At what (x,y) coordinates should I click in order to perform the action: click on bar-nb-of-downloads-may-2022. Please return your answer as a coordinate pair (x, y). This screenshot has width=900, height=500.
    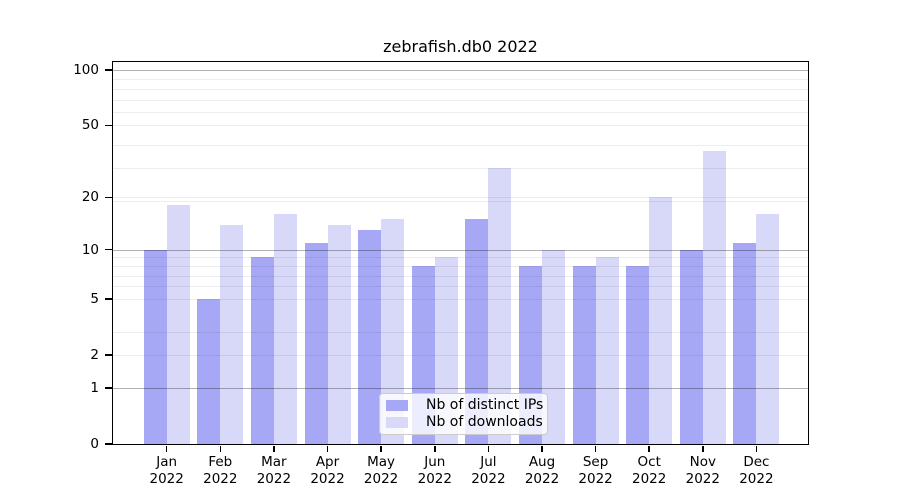
    Looking at the image, I should click on (393, 331).